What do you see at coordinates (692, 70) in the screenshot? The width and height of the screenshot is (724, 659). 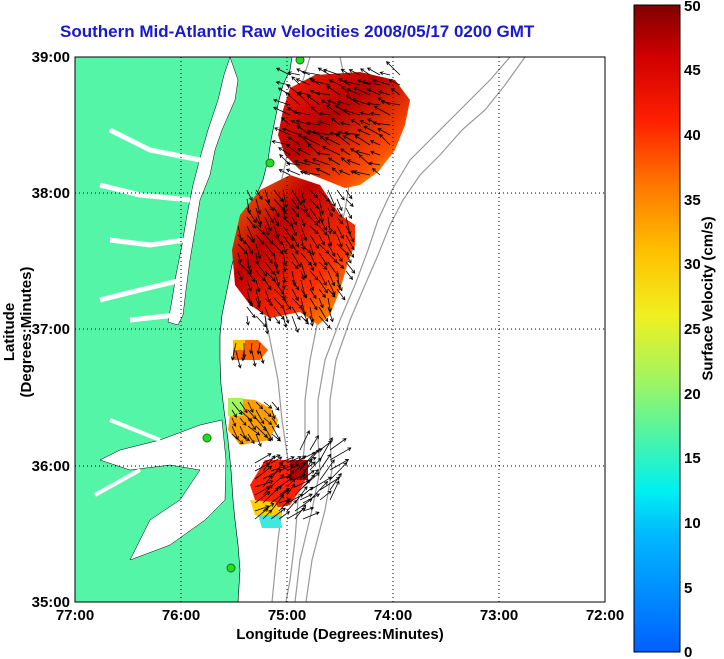 I see `colorbar-tick: 45` at bounding box center [692, 70].